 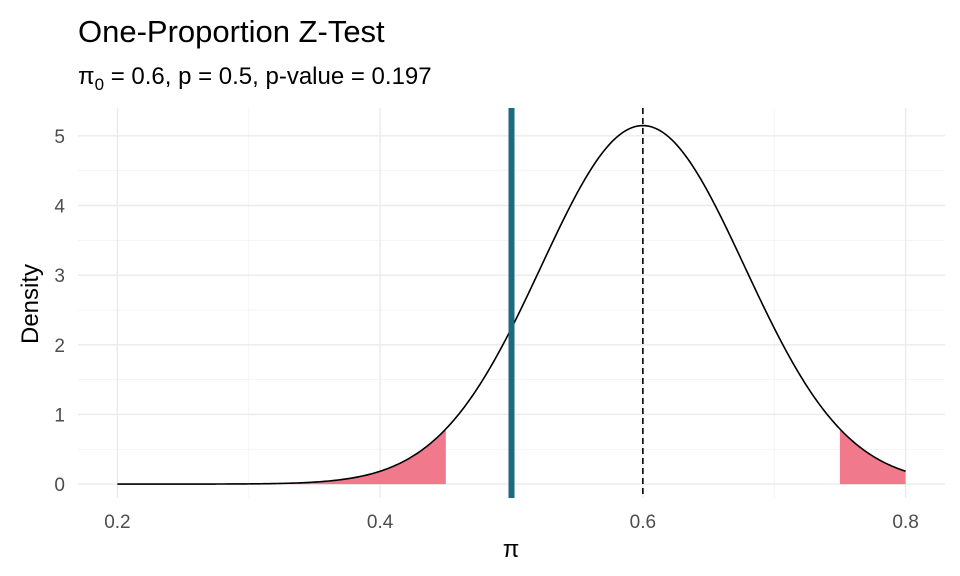 What do you see at coordinates (59, 415) in the screenshot?
I see `y-tick-label: 1` at bounding box center [59, 415].